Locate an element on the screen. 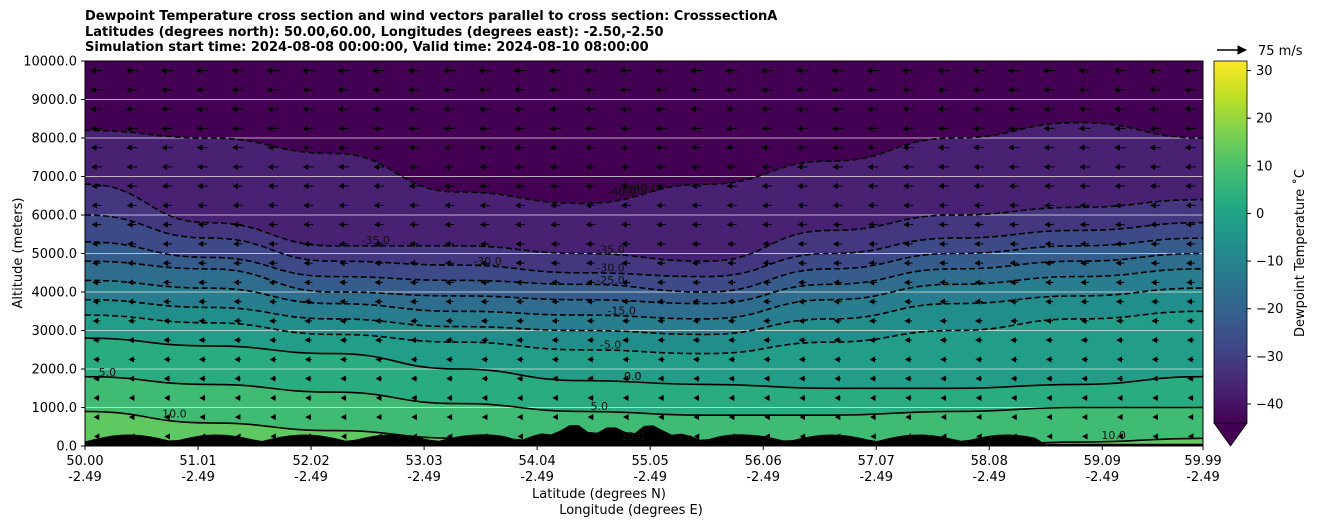  contour-label: 0.0 is located at coordinates (633, 376).